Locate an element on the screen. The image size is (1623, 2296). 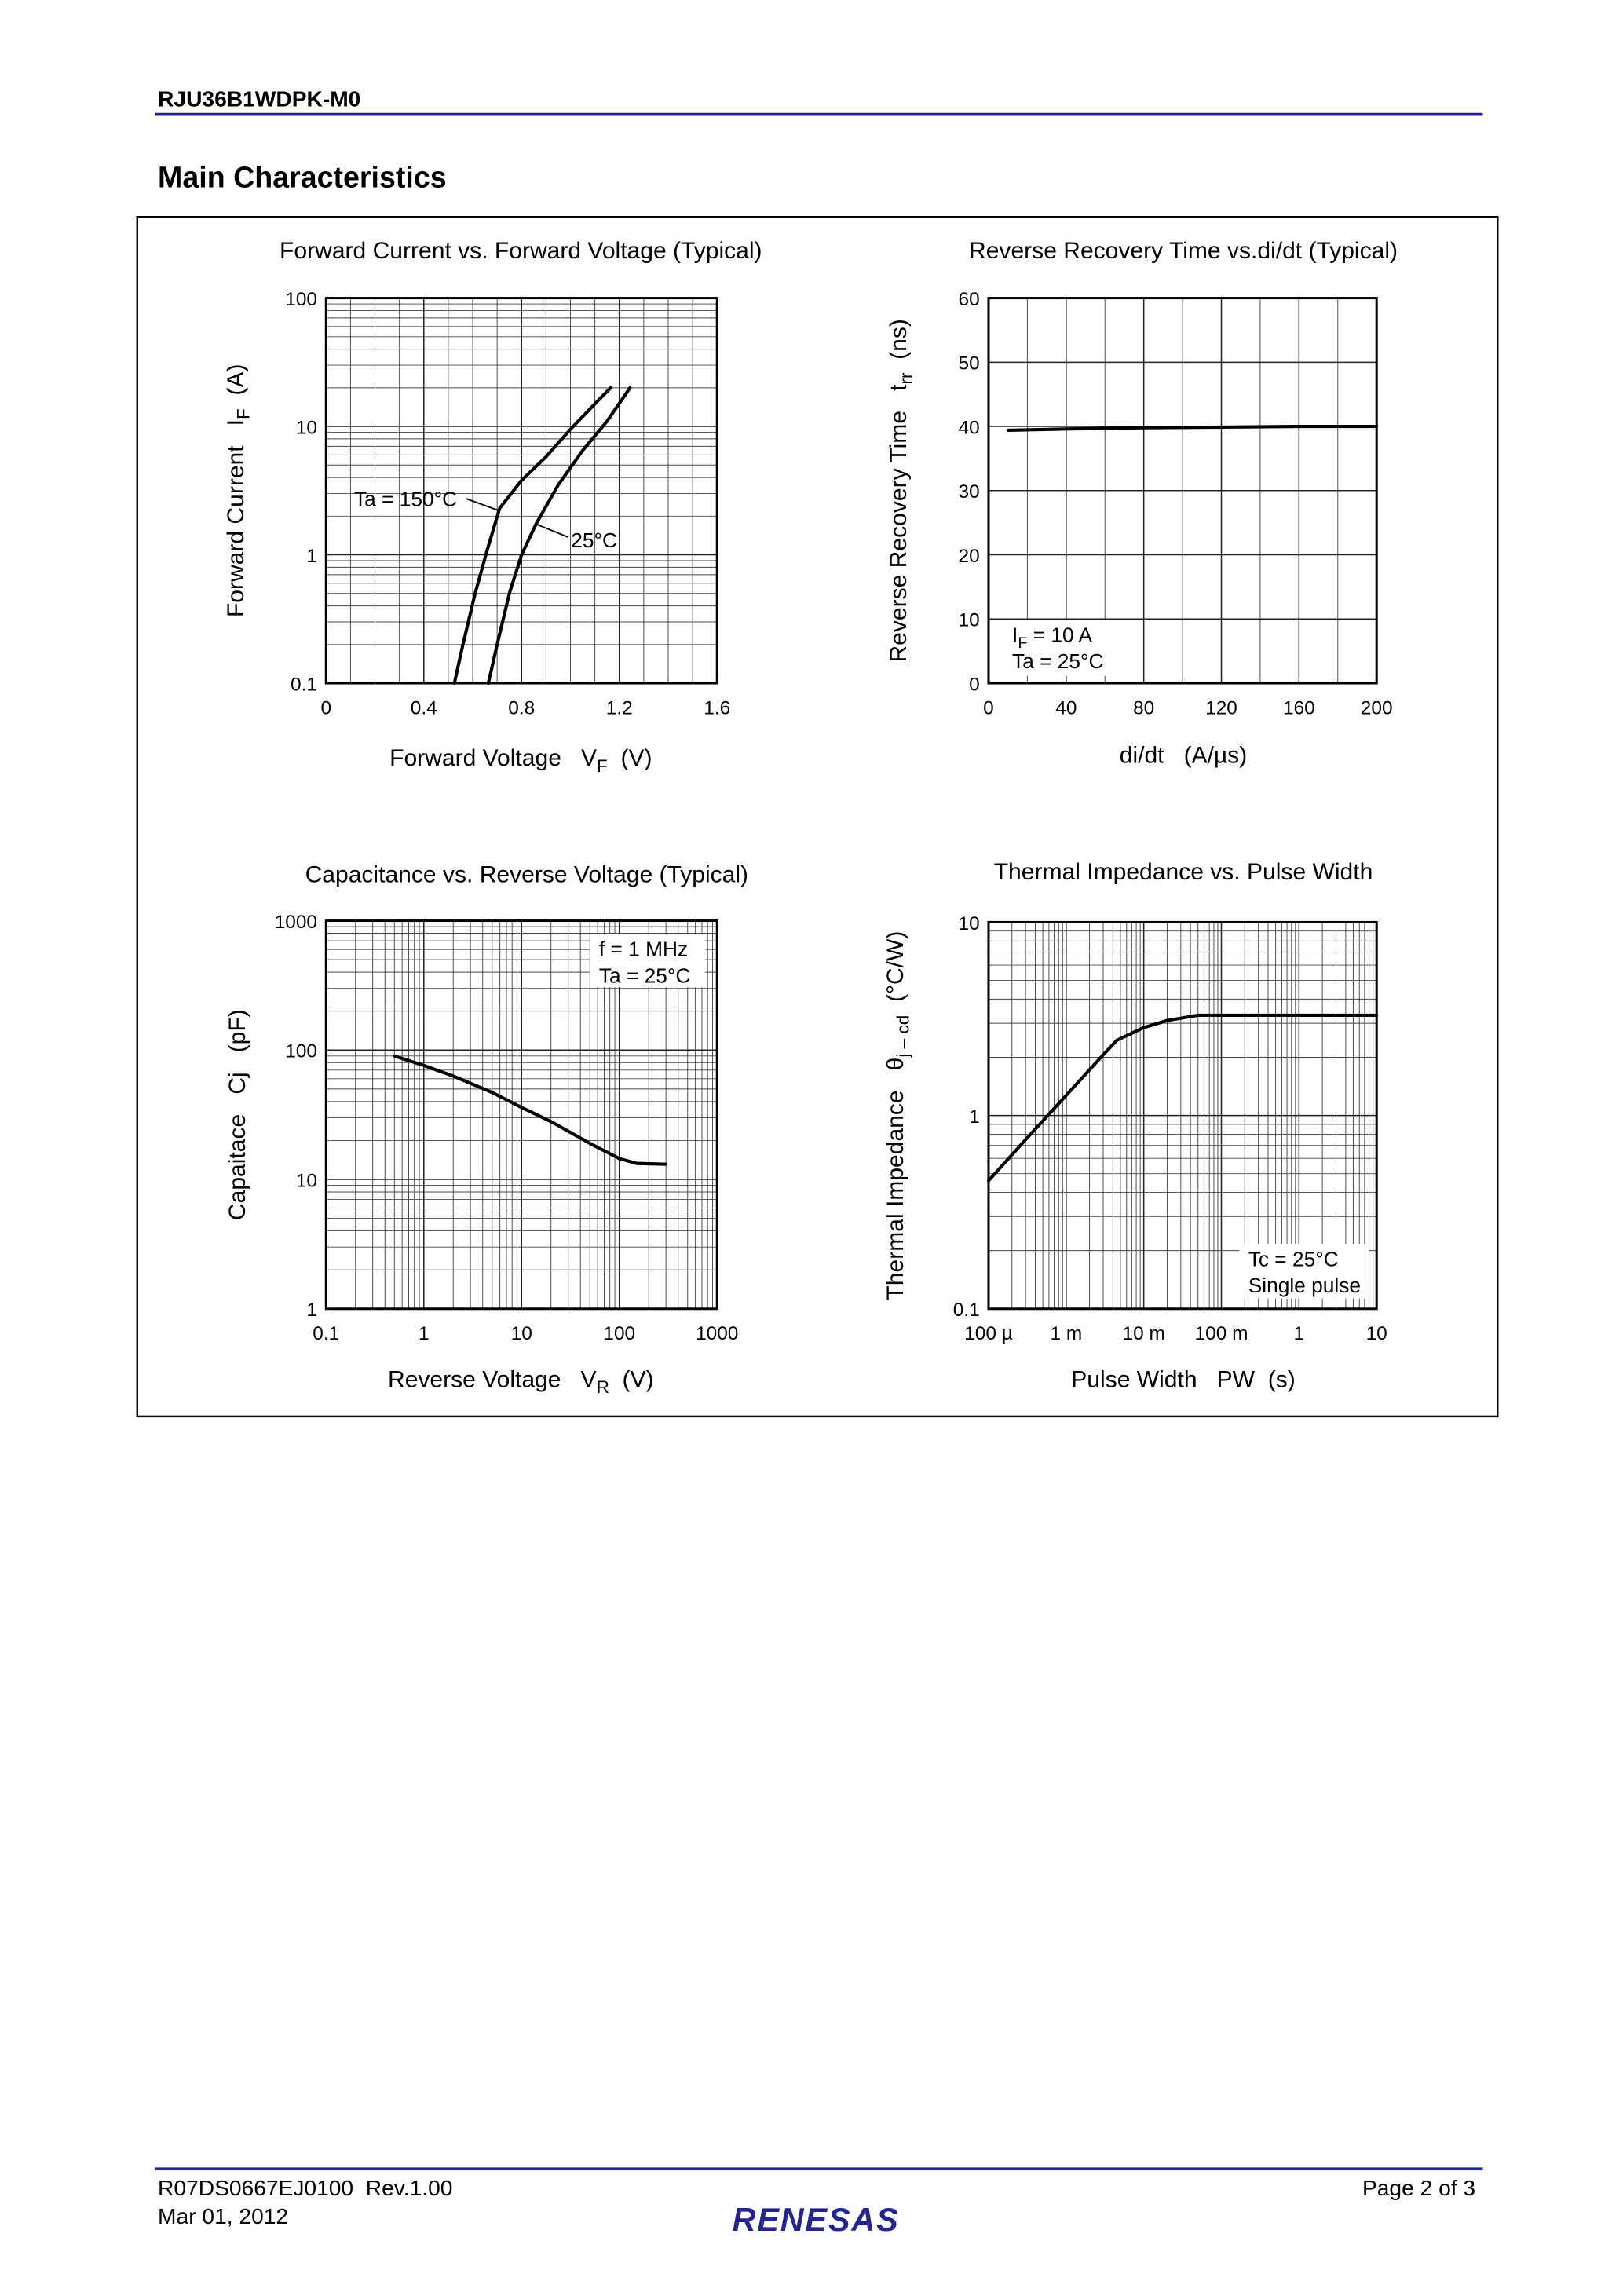
label-part: Reverse Voltage V is located at coordinates (492, 1379).